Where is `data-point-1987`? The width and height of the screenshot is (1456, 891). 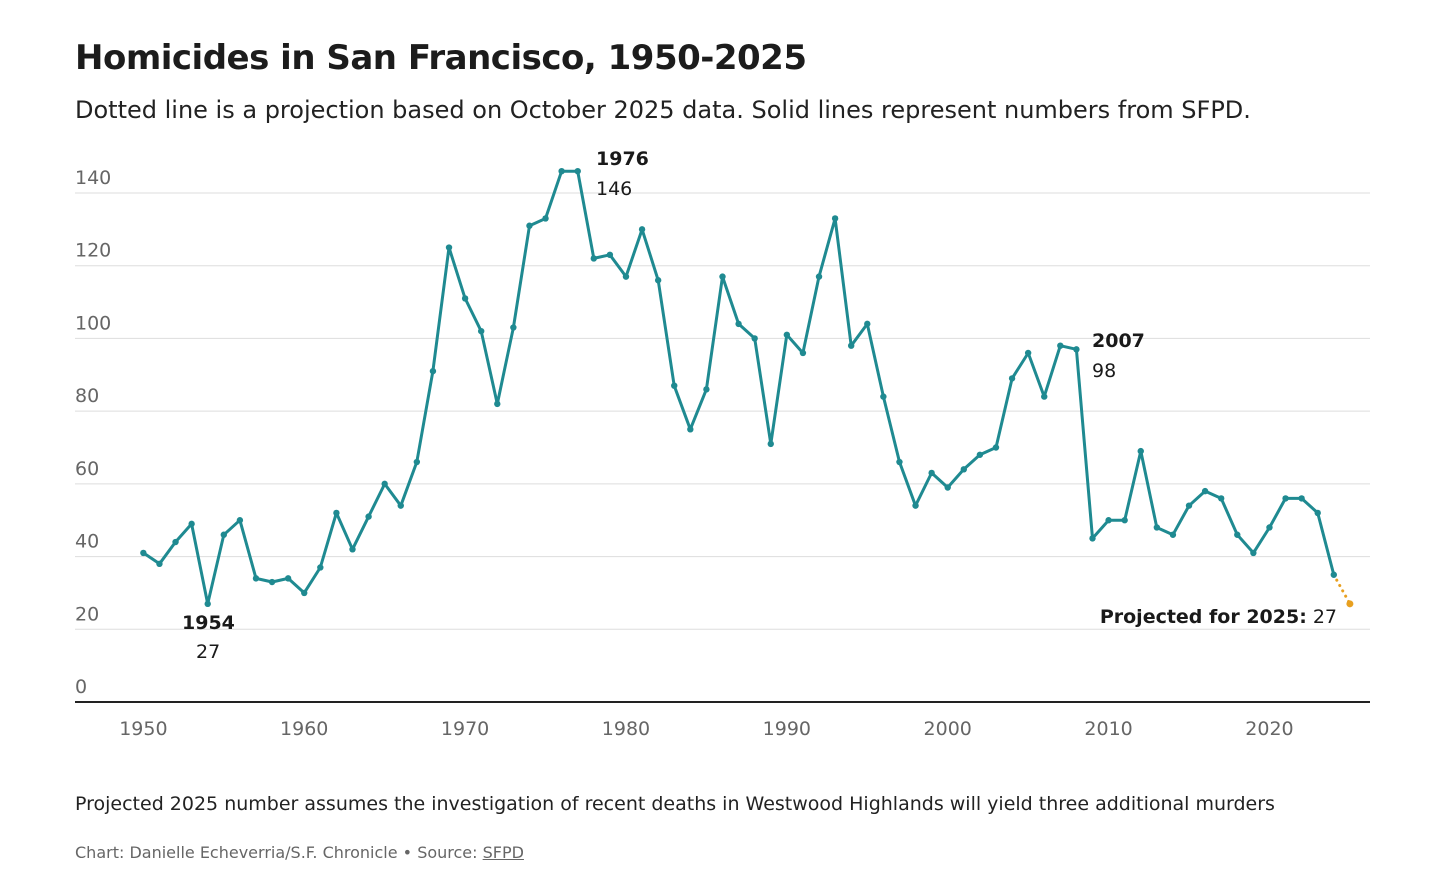
data-point-1987 is located at coordinates (738, 324).